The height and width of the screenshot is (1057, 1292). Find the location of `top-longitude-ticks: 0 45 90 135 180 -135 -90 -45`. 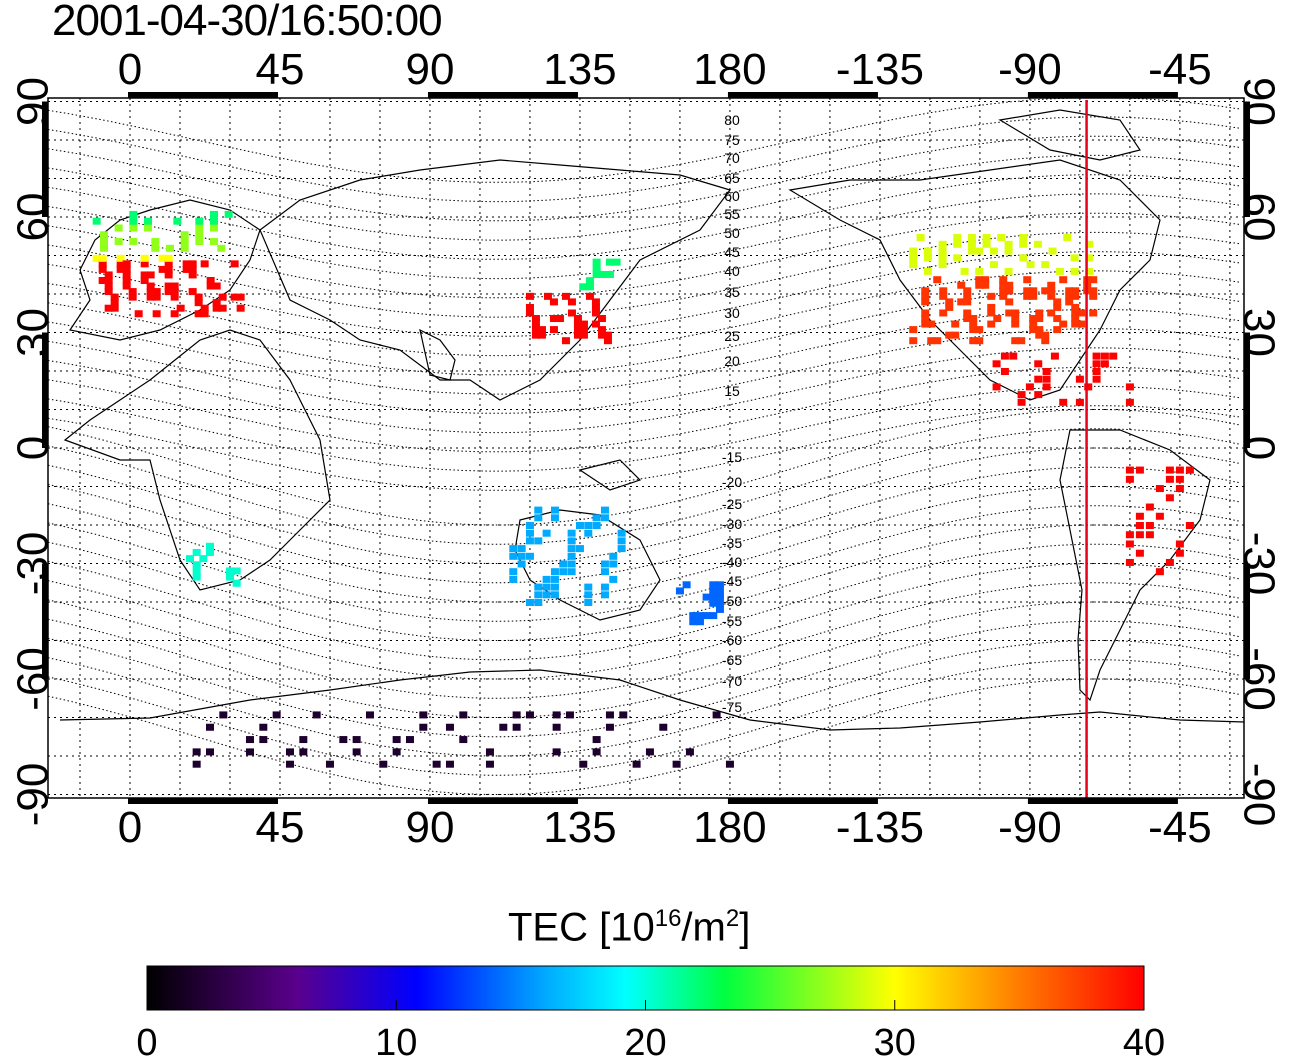

top-longitude-ticks: 0 45 90 135 180 -135 -90 -45 is located at coordinates (665, 69).